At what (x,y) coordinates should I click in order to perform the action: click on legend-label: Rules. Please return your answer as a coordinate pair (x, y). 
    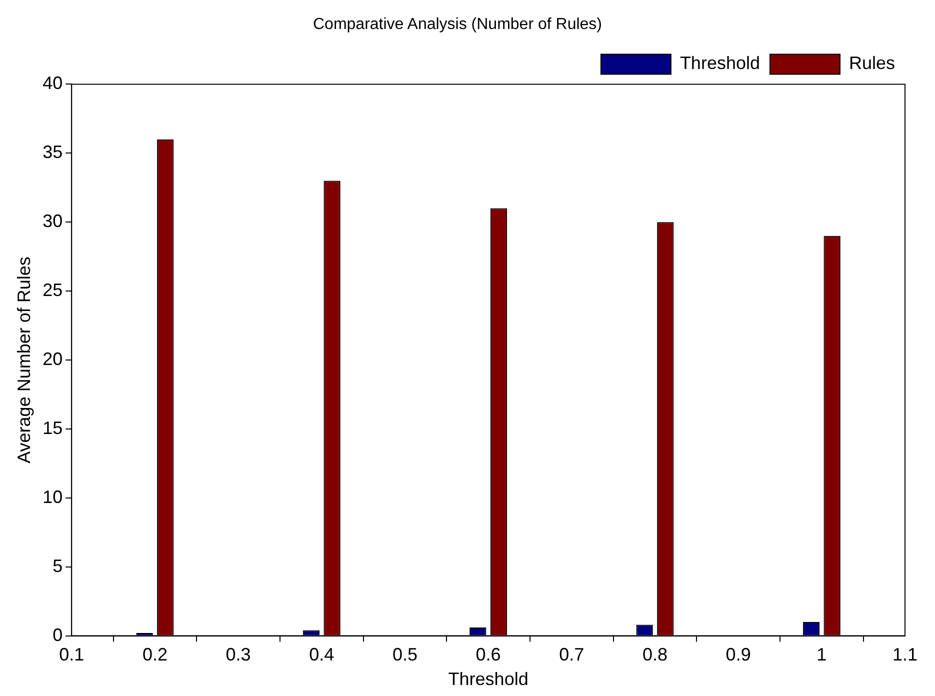
    Looking at the image, I should click on (872, 63).